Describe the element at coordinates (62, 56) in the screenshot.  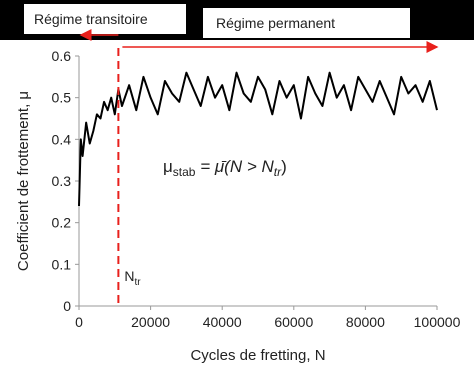
I see `y-tick-label: 0.6` at that location.